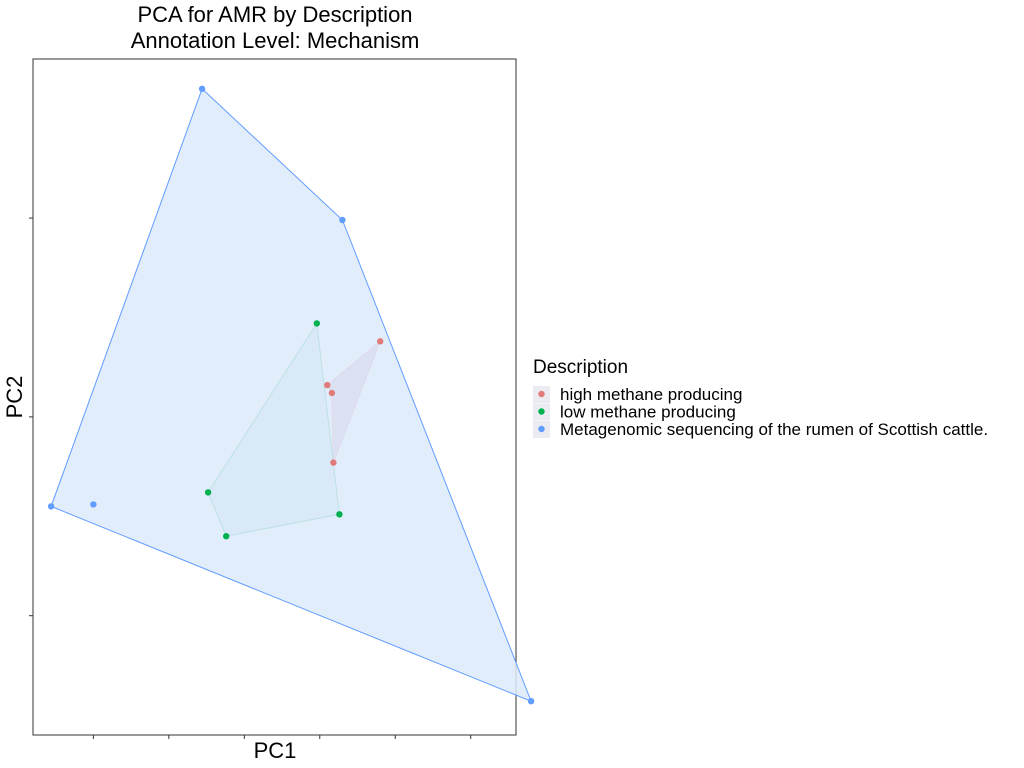  What do you see at coordinates (648, 412) in the screenshot?
I see `legend-label-2: low methane producing` at bounding box center [648, 412].